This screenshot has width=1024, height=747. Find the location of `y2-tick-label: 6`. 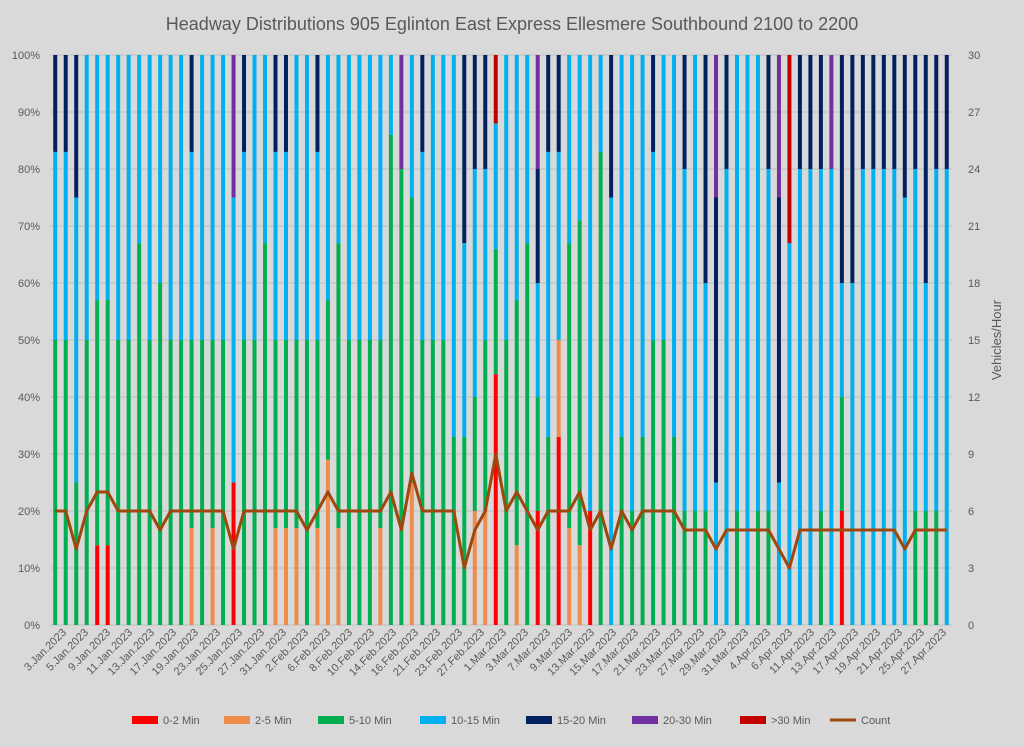

y2-tick-label: 6 is located at coordinates (971, 512).